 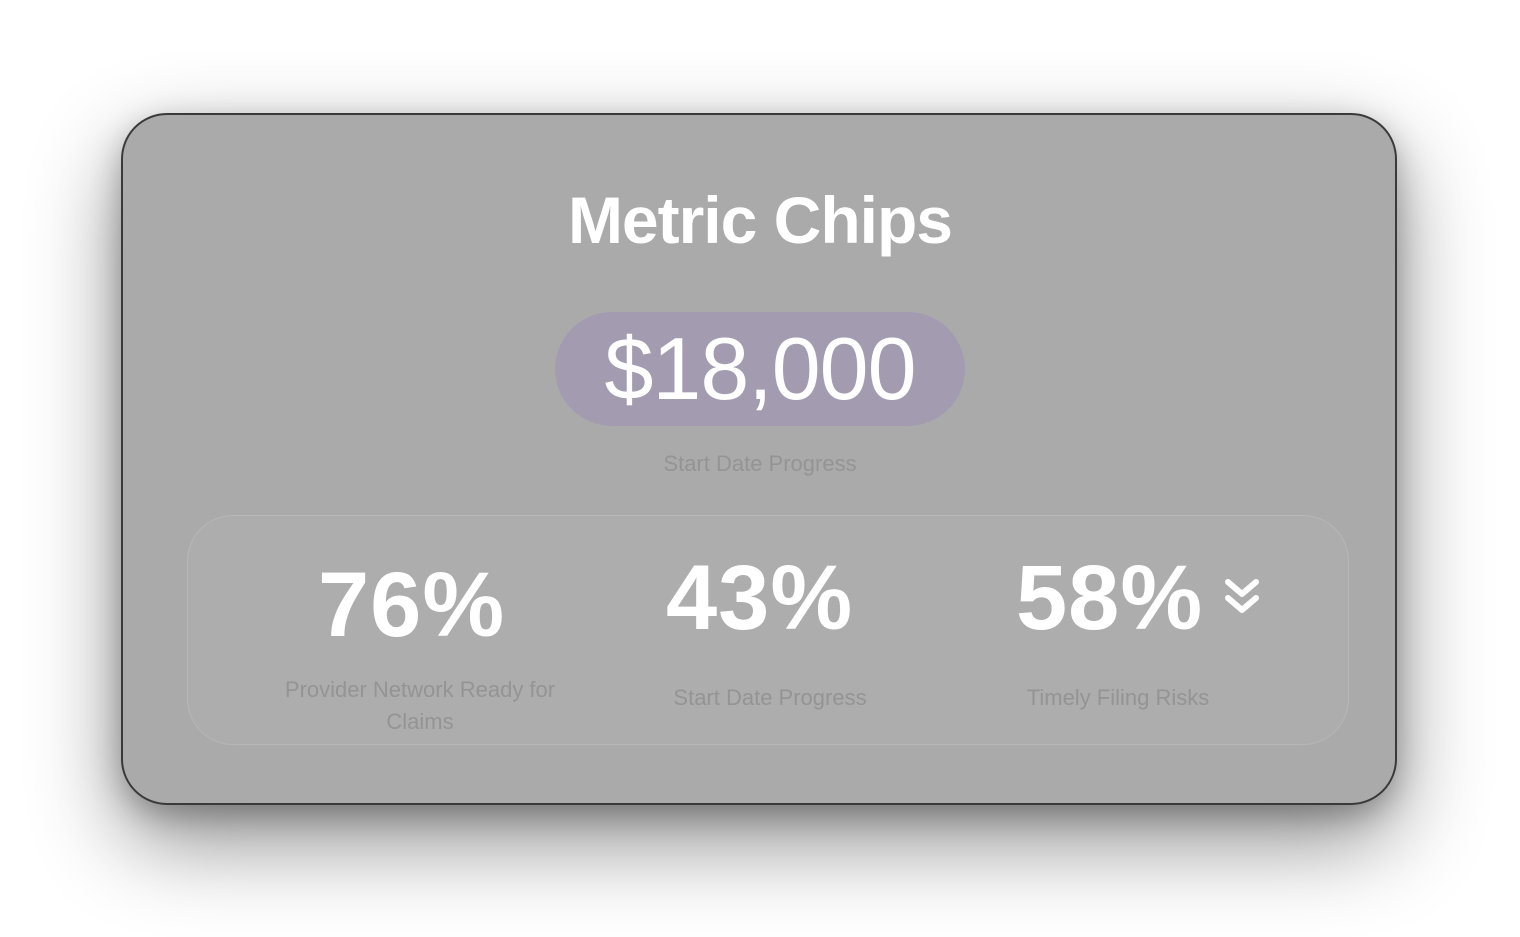 What do you see at coordinates (760, 220) in the screenshot?
I see `card-title: Metric Chips` at bounding box center [760, 220].